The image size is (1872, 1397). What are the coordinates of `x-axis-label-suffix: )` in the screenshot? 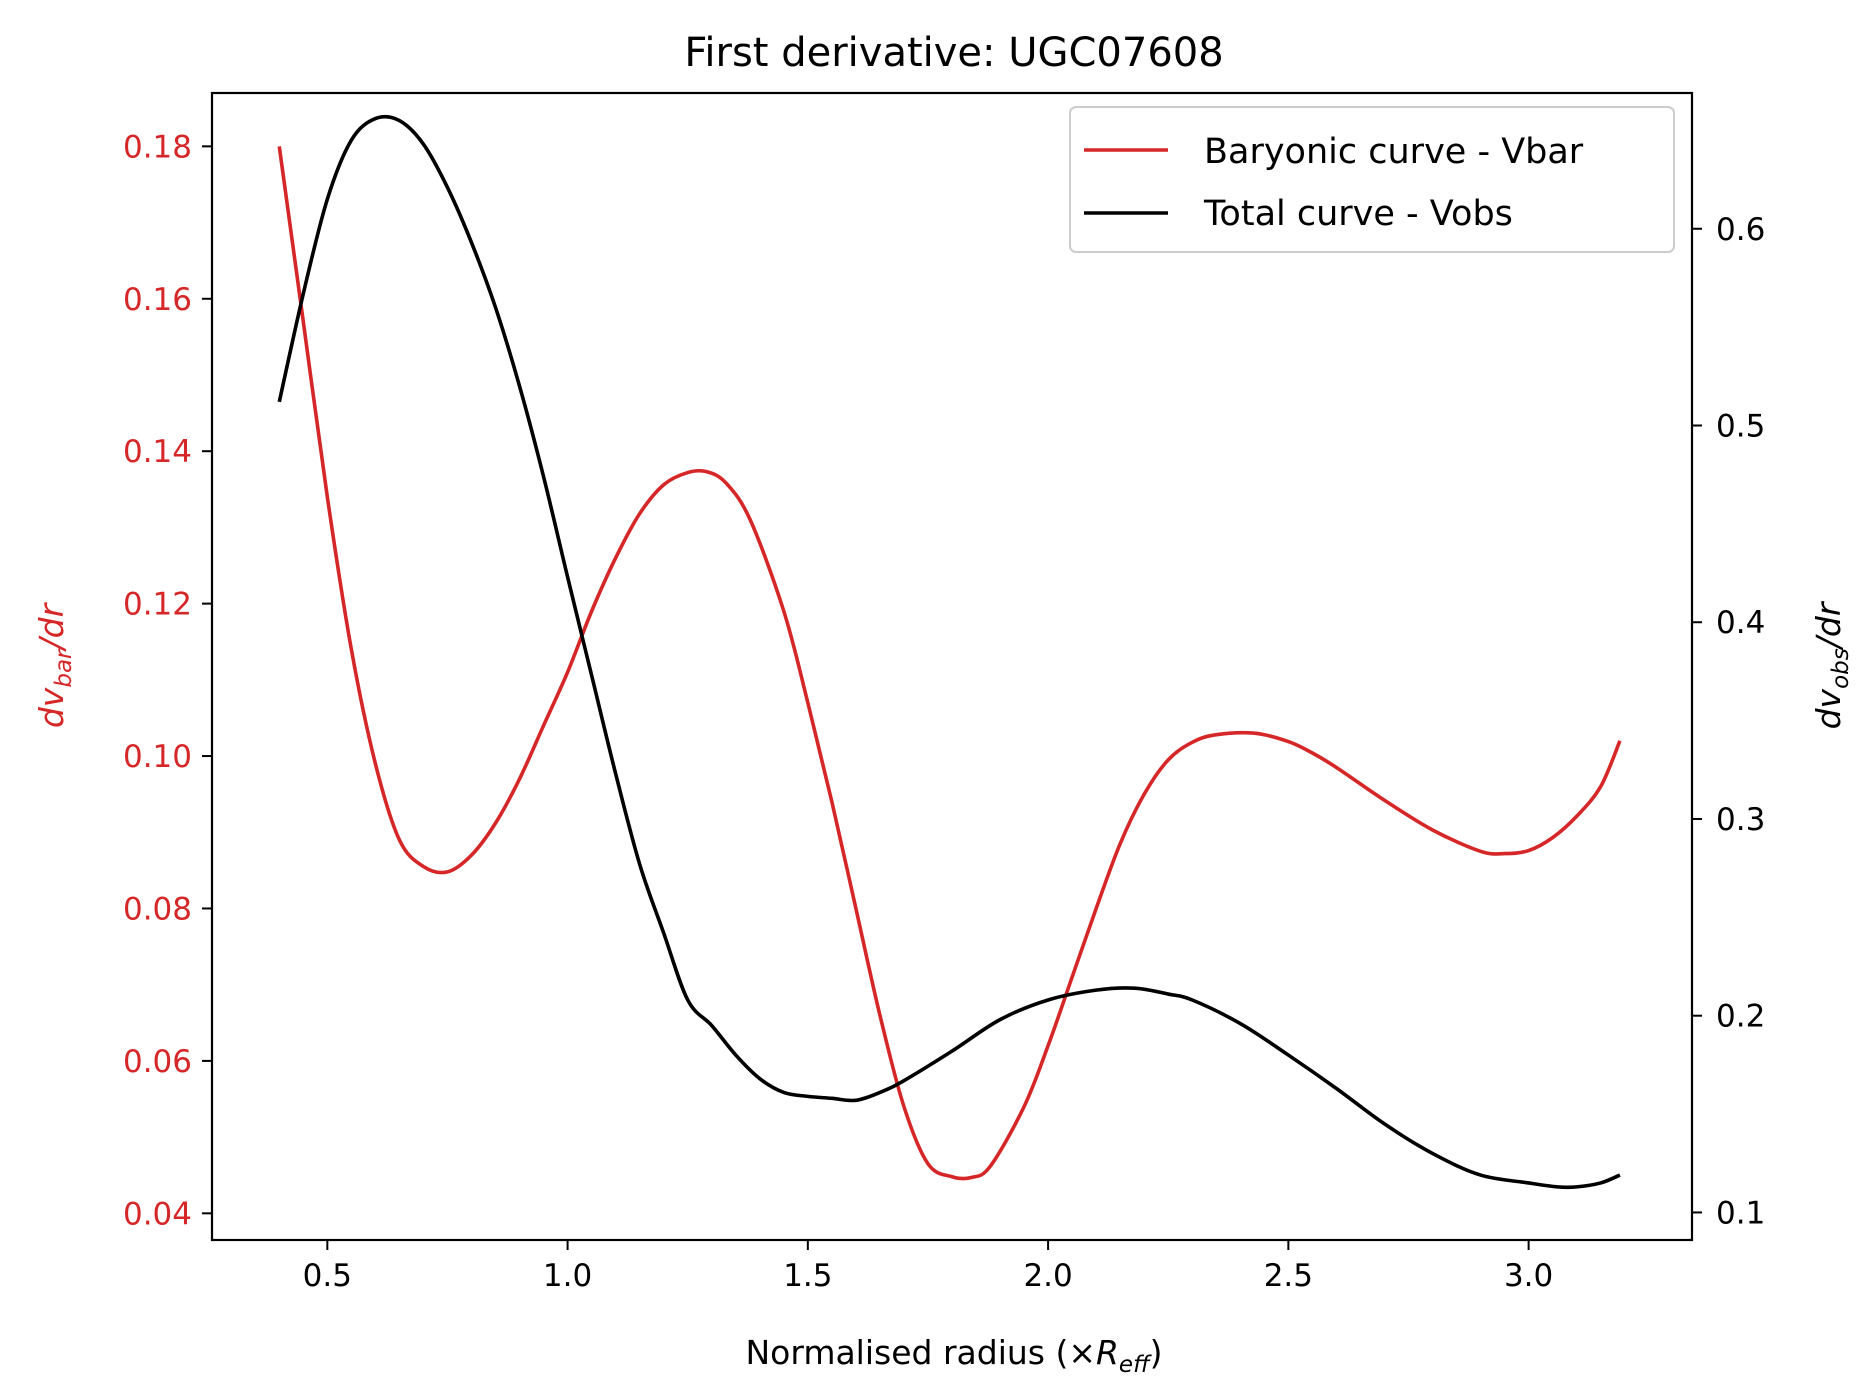 It's located at (1156, 1352).